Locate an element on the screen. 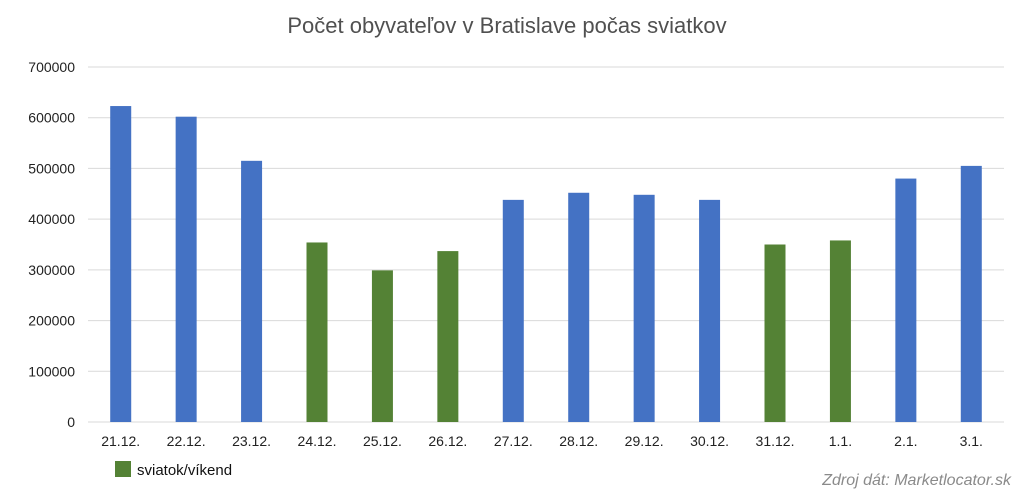 The height and width of the screenshot is (504, 1024). y-tick-label: 700000 is located at coordinates (51, 67).